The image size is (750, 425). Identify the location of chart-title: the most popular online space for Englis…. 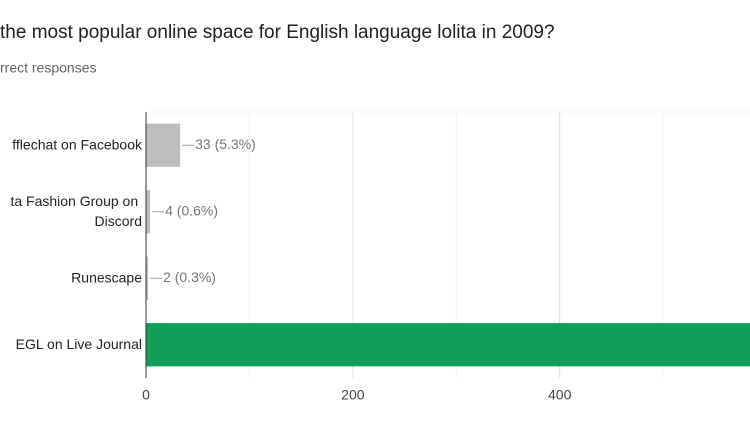
(277, 32).